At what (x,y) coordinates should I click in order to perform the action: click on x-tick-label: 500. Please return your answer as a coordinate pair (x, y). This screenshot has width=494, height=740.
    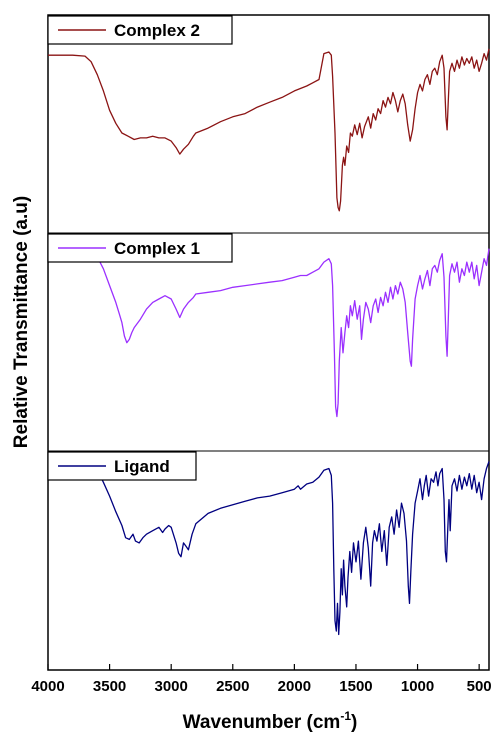
    Looking at the image, I should click on (479, 686).